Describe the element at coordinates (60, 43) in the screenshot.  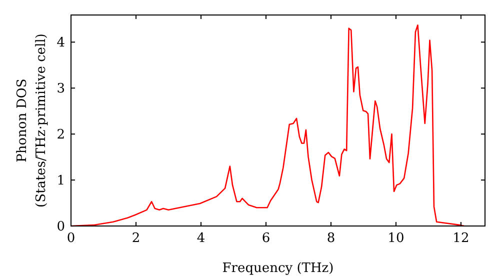
I see `y-tick-label: 4` at that location.